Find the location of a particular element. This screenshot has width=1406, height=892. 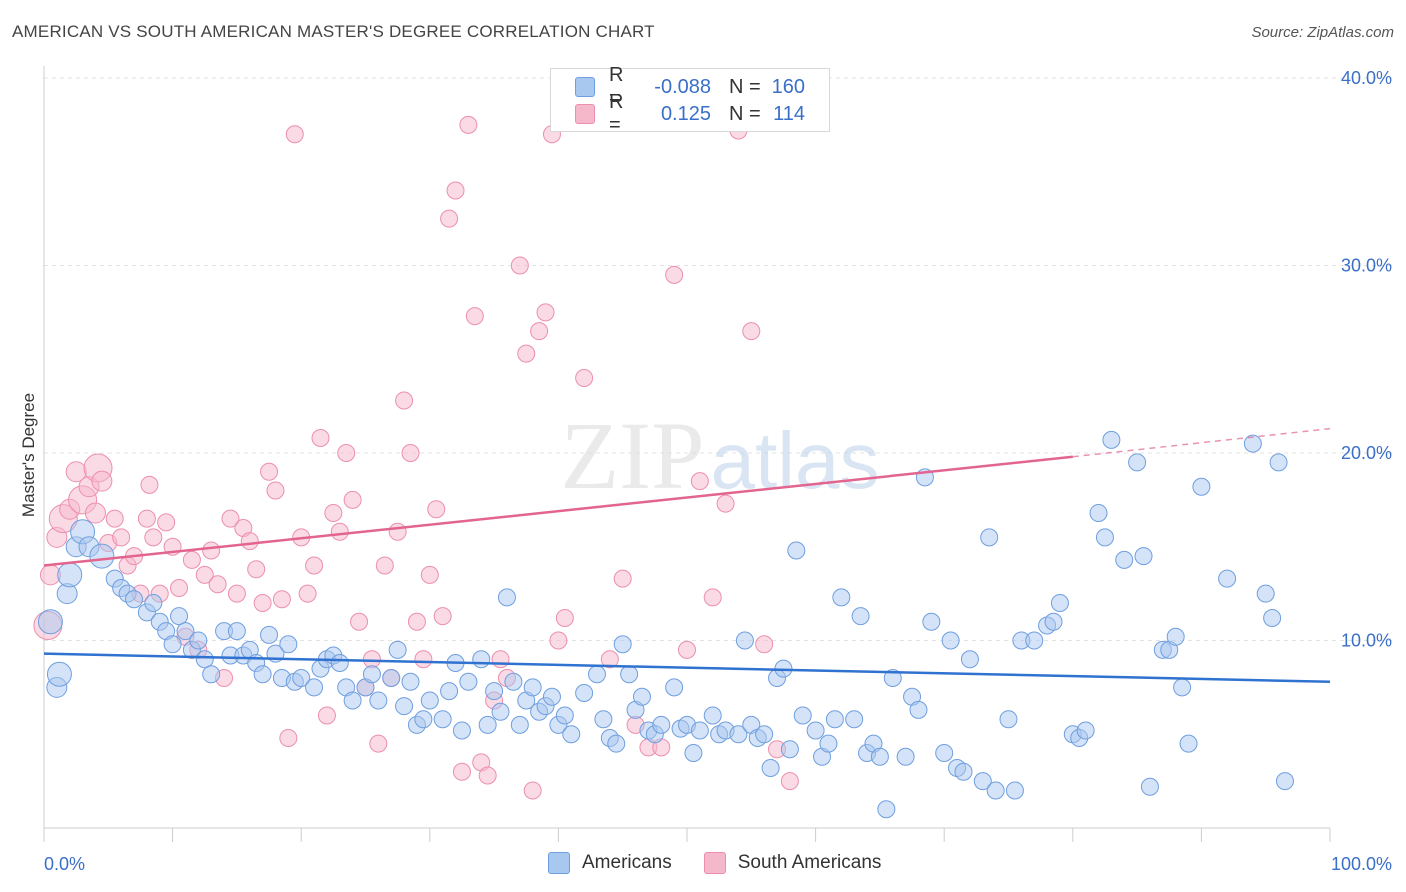

bottom-legend: Americans South Americans is located at coordinates (730, 863).